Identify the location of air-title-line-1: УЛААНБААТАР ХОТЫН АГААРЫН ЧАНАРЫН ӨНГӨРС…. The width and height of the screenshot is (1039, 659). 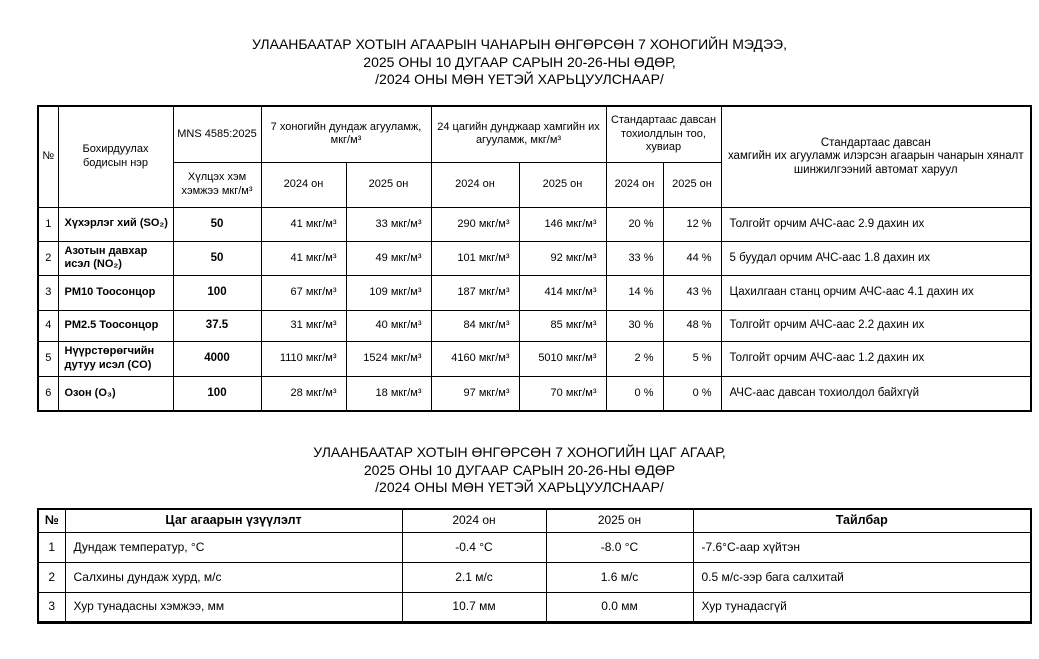
(519, 44).